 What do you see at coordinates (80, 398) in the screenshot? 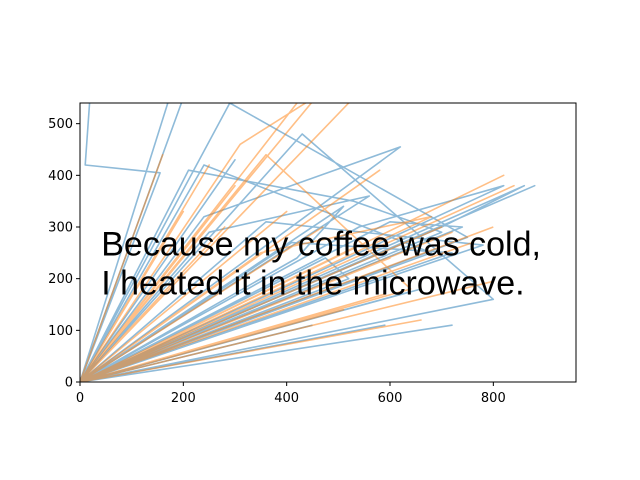
I see `x-tick-label: 0` at bounding box center [80, 398].